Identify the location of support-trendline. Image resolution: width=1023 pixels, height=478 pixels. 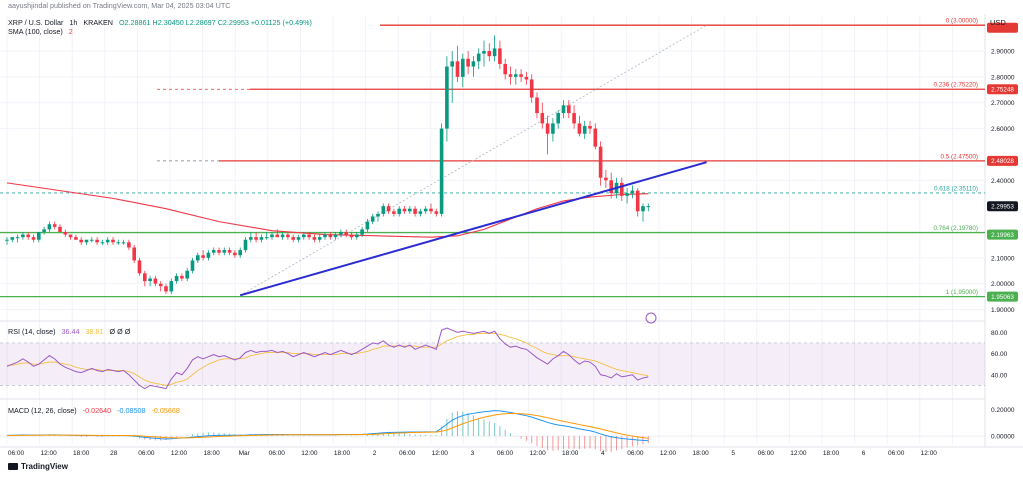
(473, 229).